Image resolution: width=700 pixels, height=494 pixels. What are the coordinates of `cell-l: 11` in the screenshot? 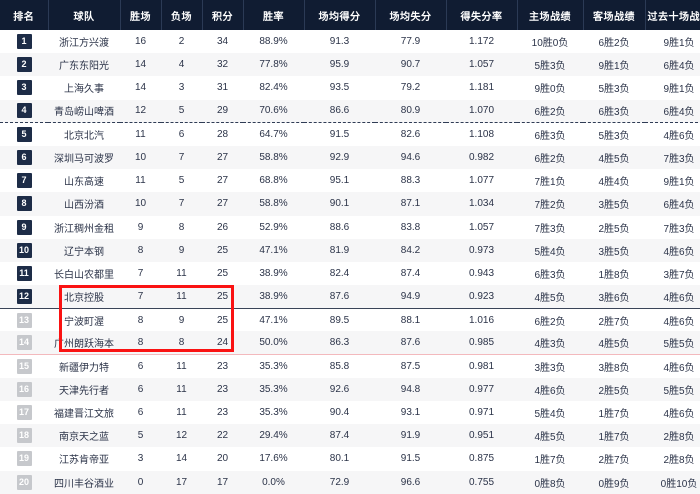 It's located at (181, 273).